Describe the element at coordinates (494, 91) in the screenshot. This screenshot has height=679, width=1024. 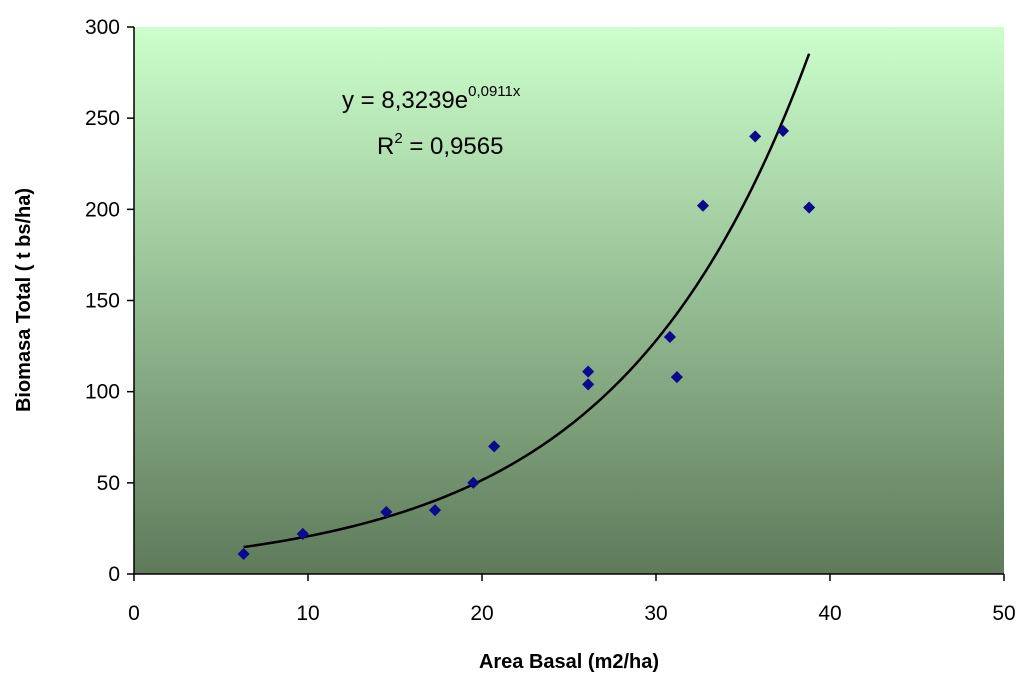
I see `trend-equation-exponent: 0,0911x` at that location.